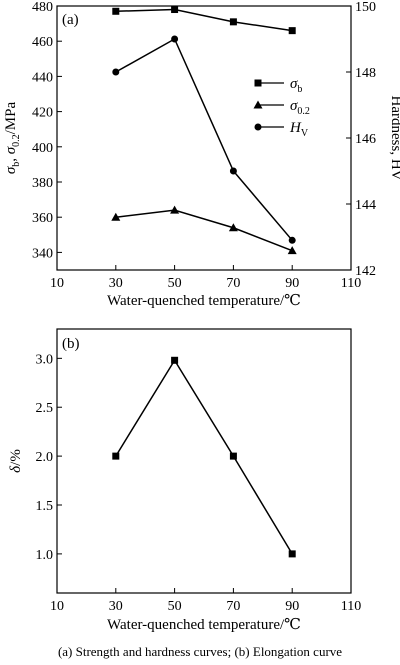 The image size is (400, 665). What do you see at coordinates (45, 359) in the screenshot?
I see `chart-b-y-tick-label: 3.0` at bounding box center [45, 359].